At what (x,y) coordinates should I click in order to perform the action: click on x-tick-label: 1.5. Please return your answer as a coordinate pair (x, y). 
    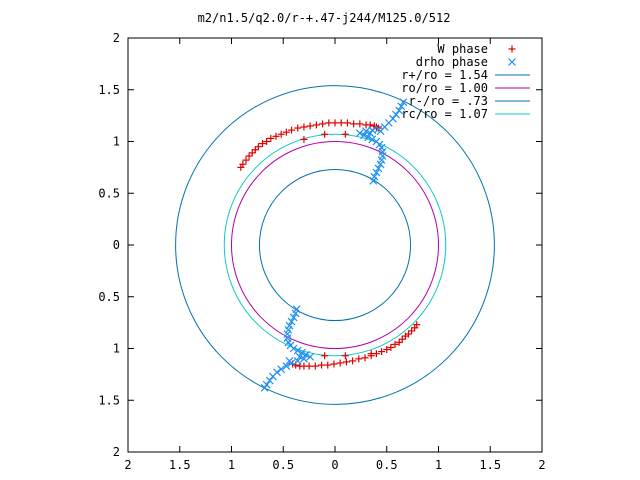
    Looking at the image, I should click on (180, 465).